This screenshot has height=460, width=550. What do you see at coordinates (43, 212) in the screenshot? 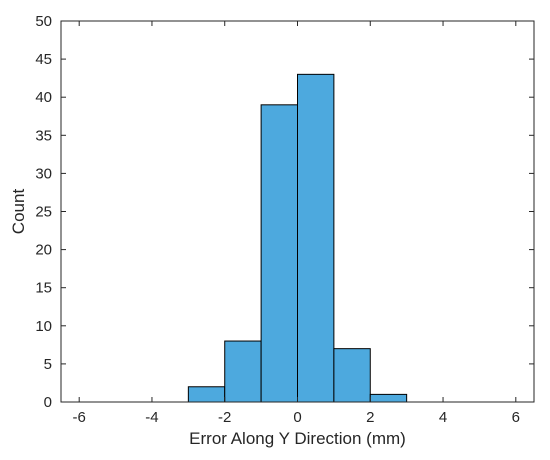
I see `y-tick-label: 25` at bounding box center [43, 212].